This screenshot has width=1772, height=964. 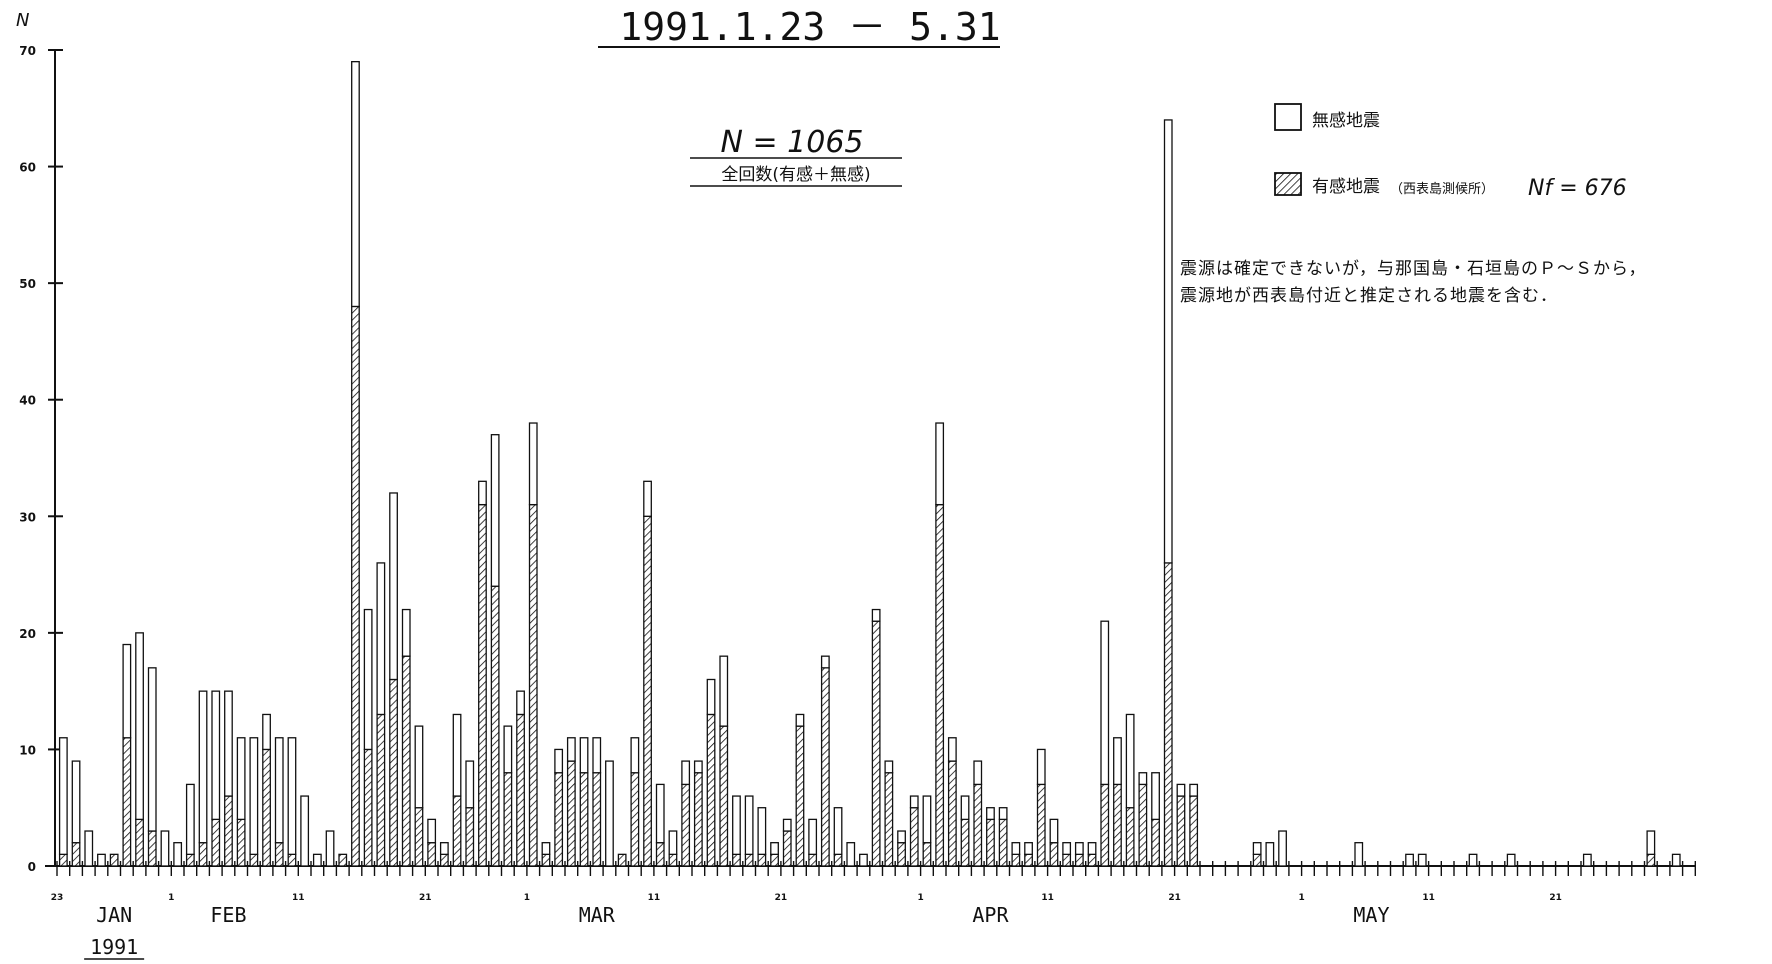 What do you see at coordinates (781, 898) in the screenshot?
I see `x-day-label: 21` at bounding box center [781, 898].